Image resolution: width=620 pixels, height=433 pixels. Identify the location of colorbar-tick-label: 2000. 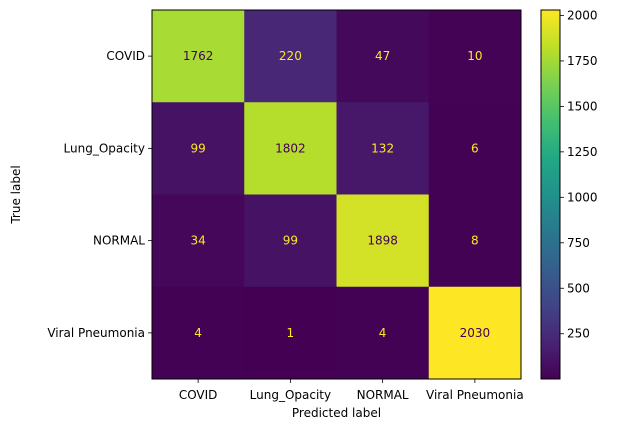
(582, 15).